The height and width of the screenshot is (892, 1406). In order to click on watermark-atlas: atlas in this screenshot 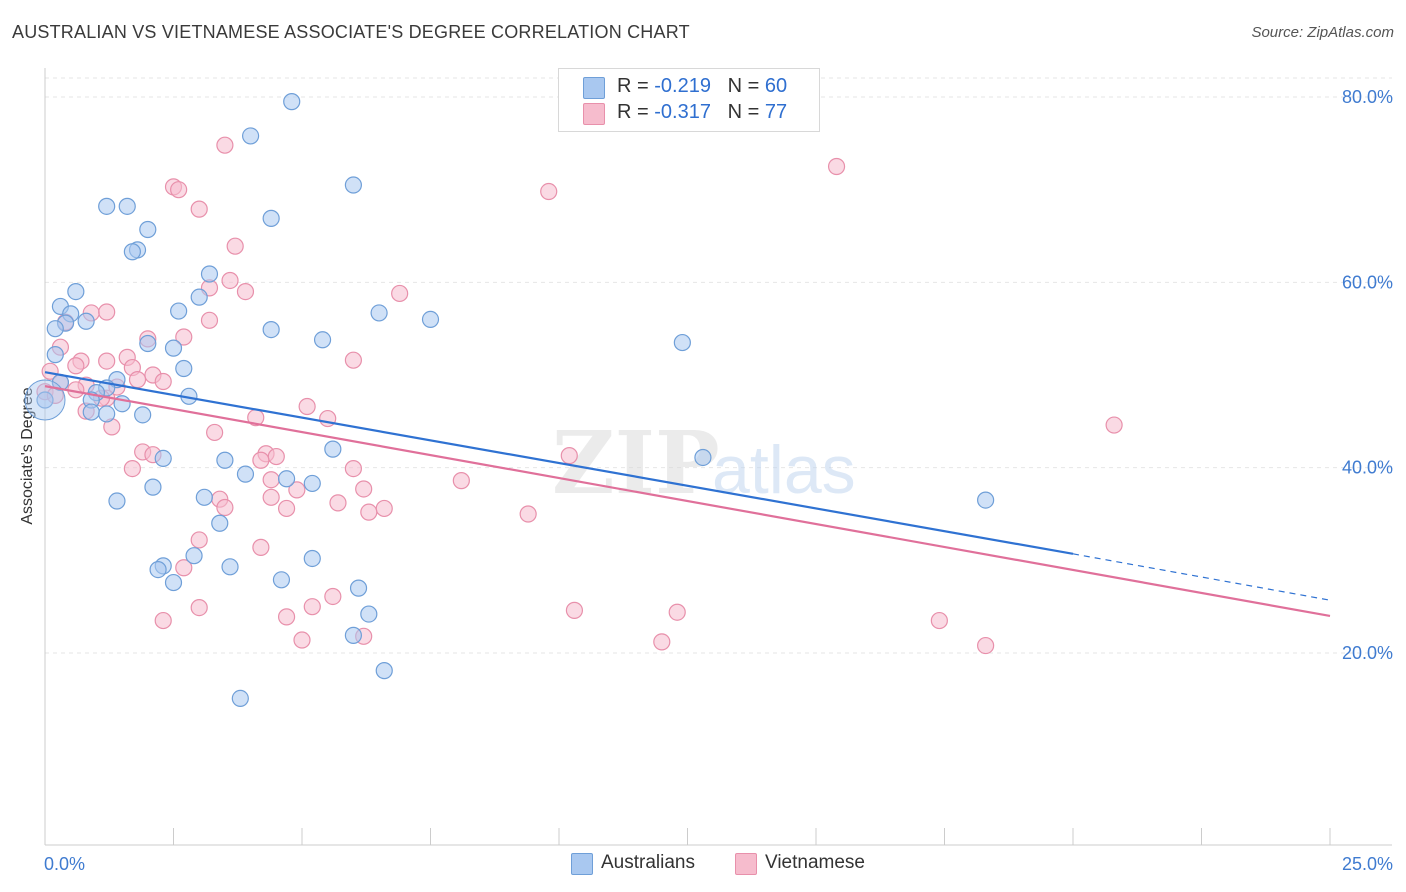, I will do `click(784, 470)`.